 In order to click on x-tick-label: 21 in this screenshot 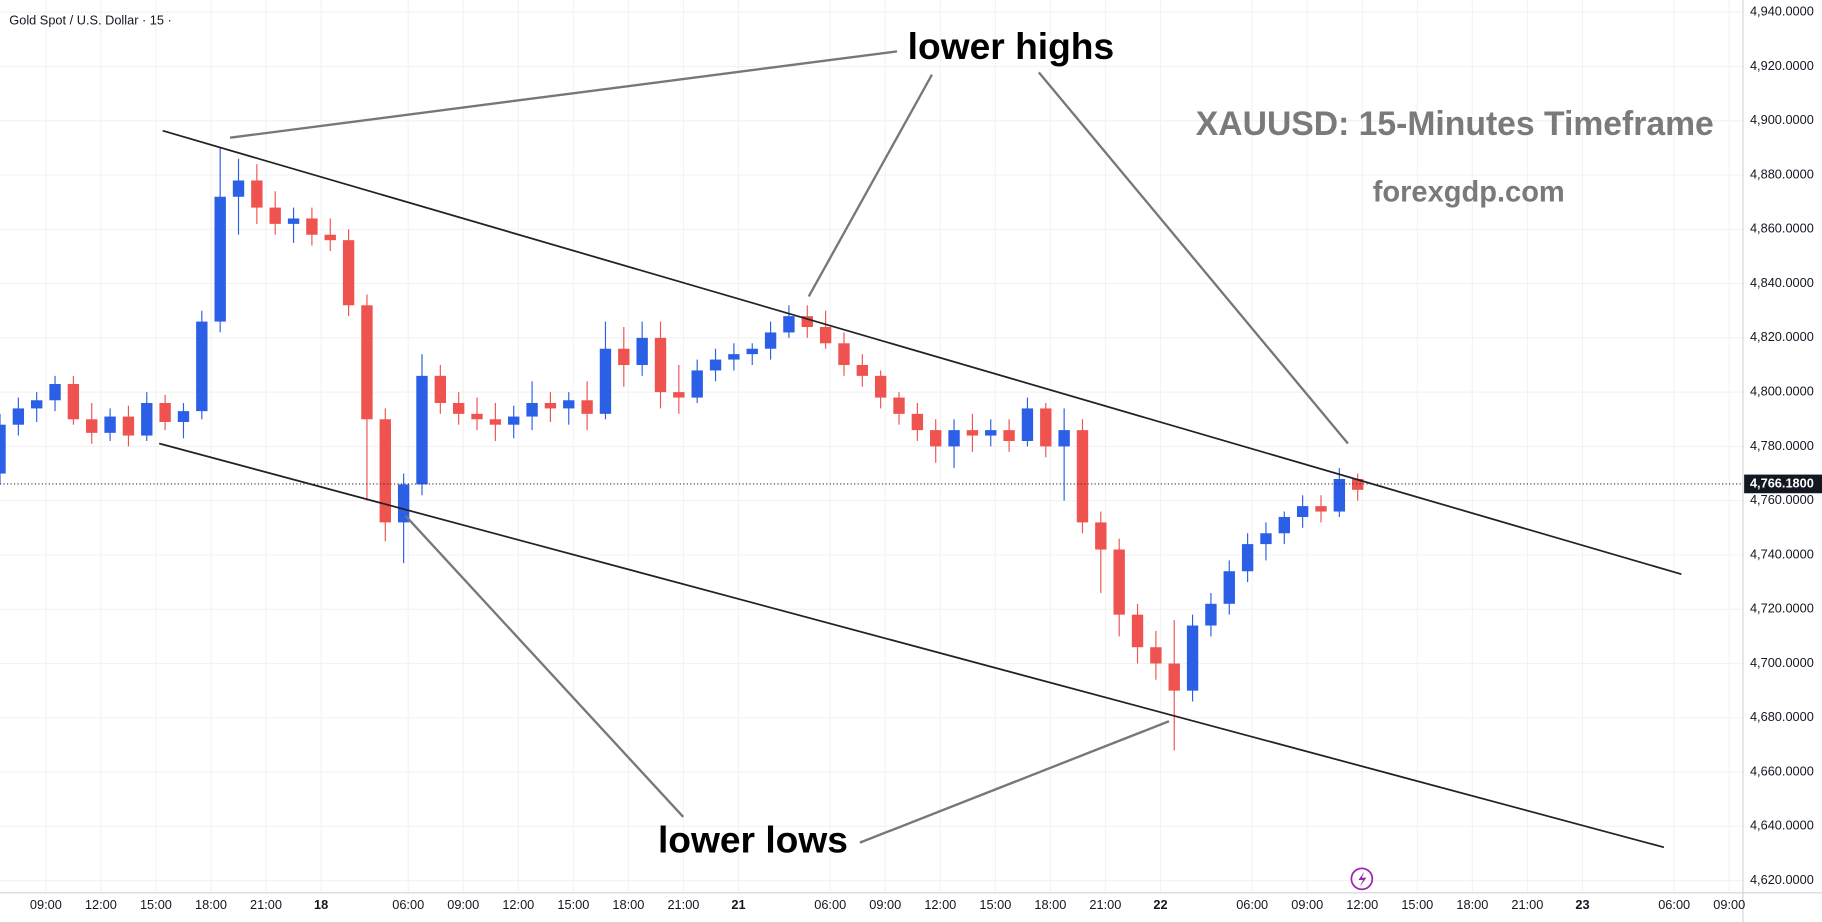, I will do `click(738, 904)`.